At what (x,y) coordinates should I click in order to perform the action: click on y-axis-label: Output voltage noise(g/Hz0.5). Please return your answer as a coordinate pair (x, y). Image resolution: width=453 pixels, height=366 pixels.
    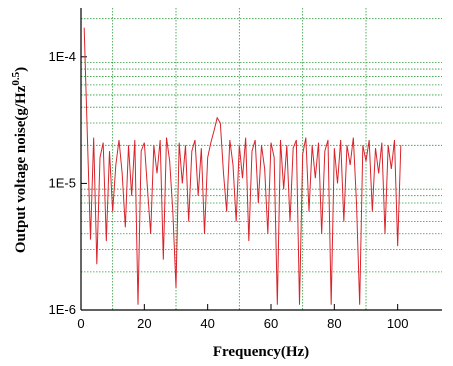
    Looking at the image, I should click on (19, 160).